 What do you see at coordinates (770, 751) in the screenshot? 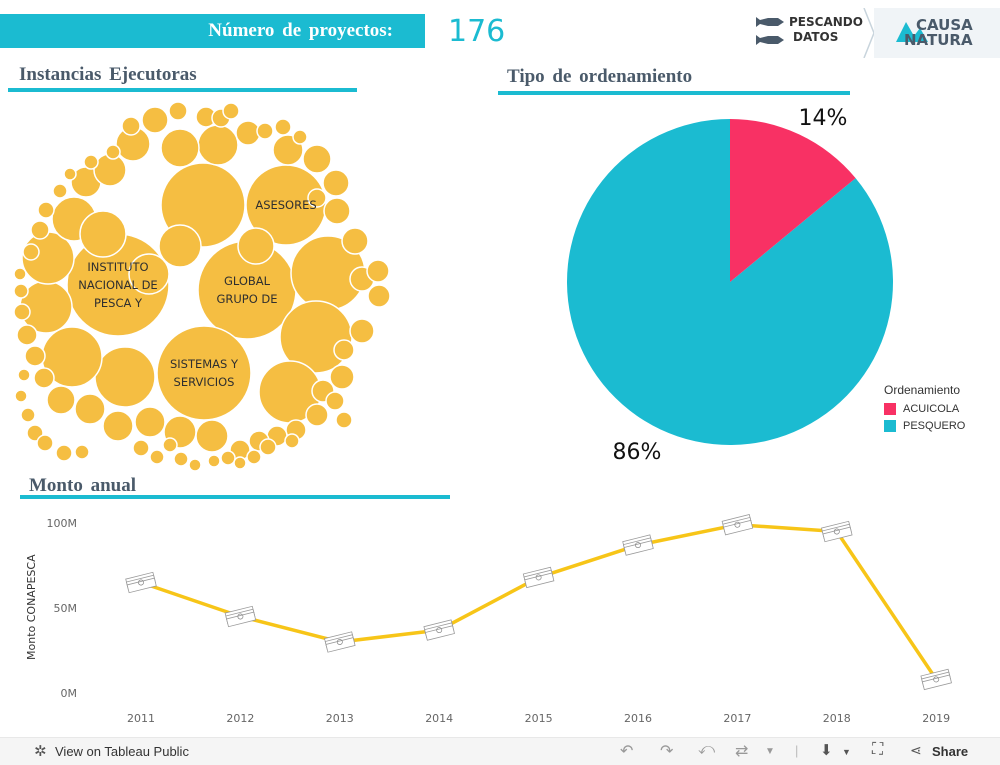
I see `refresh-menu-chevron-icon: ▼` at bounding box center [770, 751].